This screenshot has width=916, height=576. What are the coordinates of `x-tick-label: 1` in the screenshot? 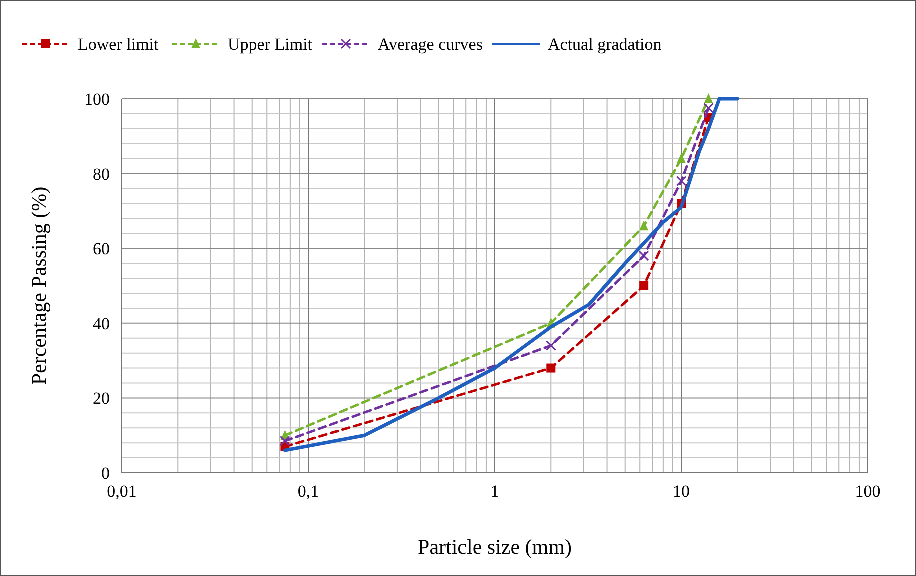 It's located at (495, 491).